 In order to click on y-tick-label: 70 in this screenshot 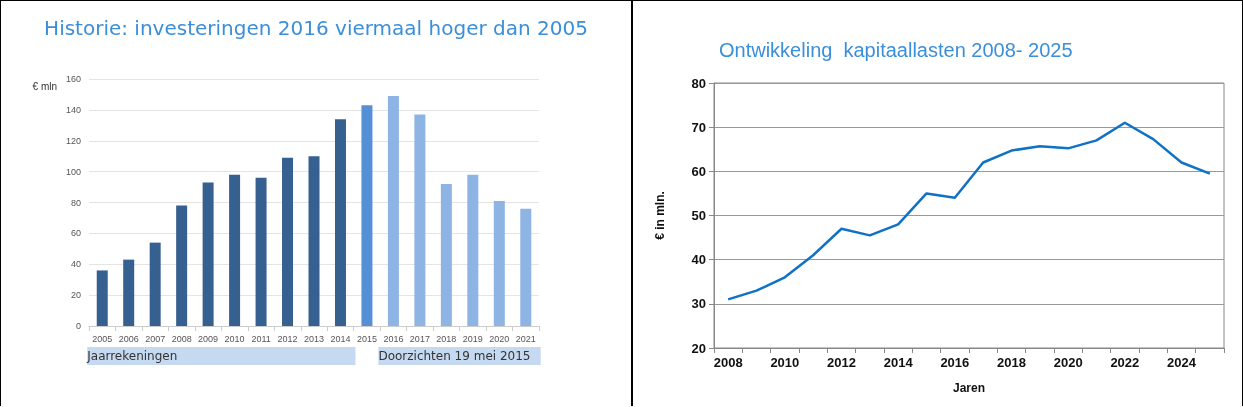, I will do `click(698, 127)`.